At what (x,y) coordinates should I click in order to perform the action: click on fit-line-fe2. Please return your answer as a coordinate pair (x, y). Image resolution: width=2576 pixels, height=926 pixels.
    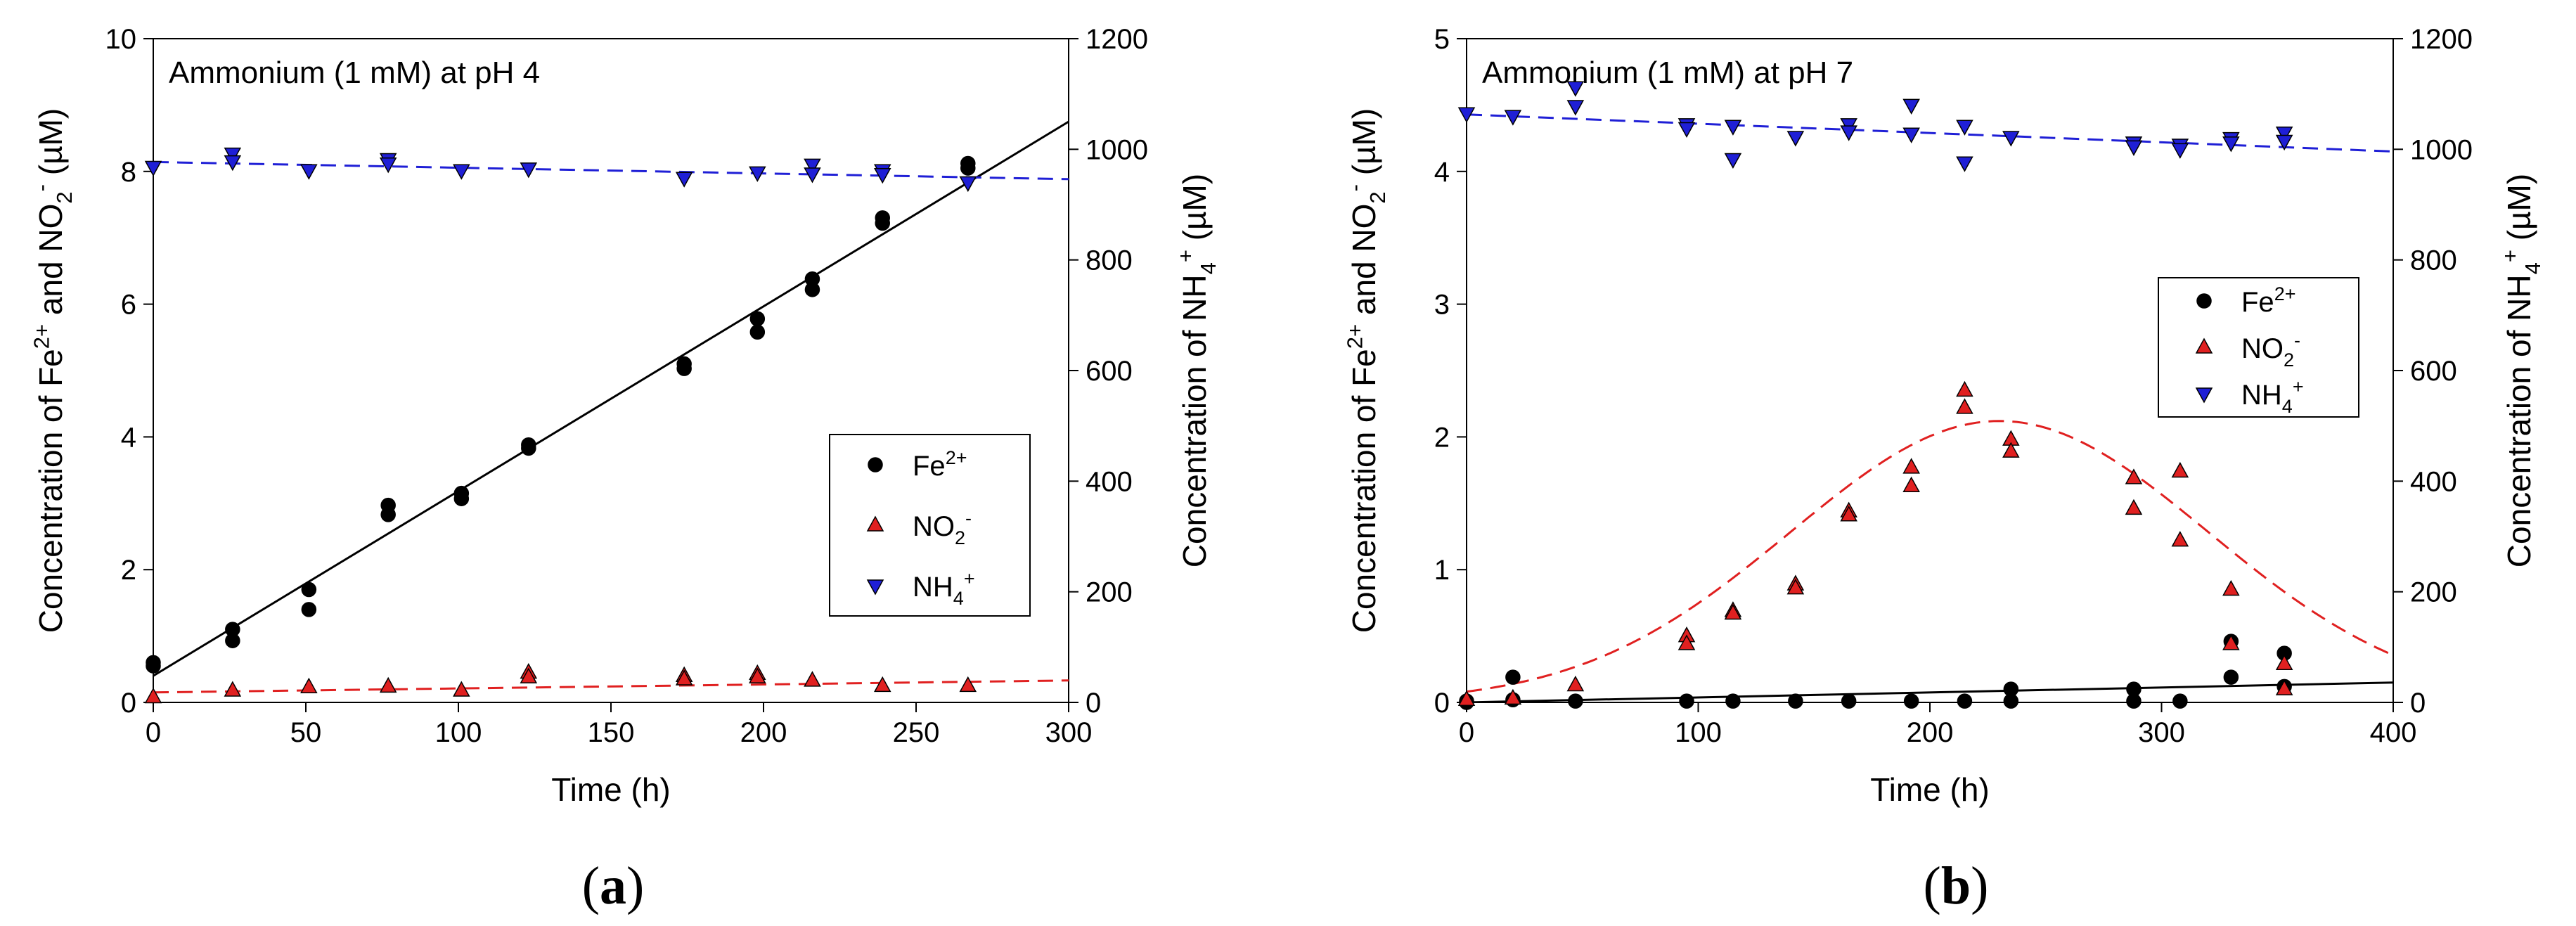
    Looking at the image, I should click on (1930, 692).